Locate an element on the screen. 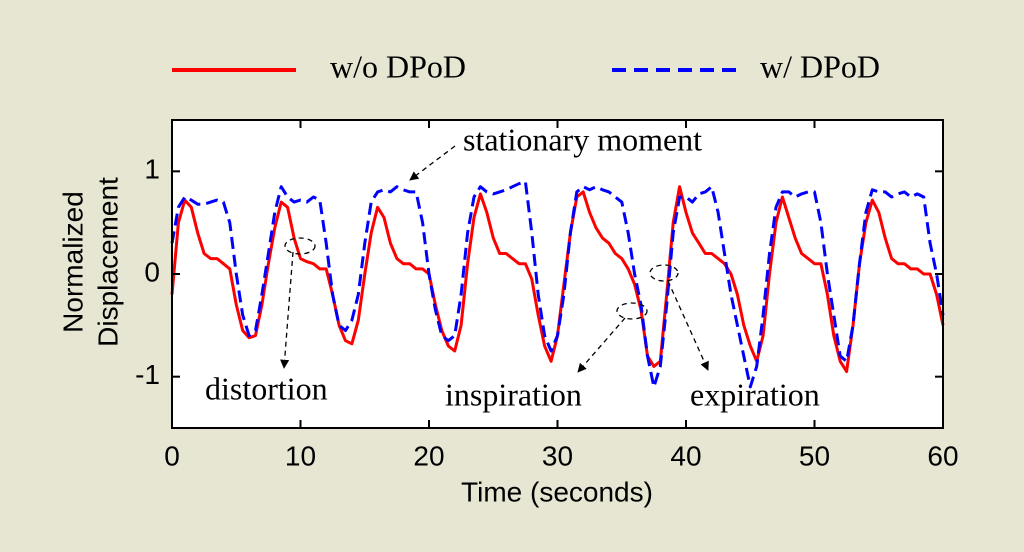  x-tick-label: 60 is located at coordinates (942, 455).